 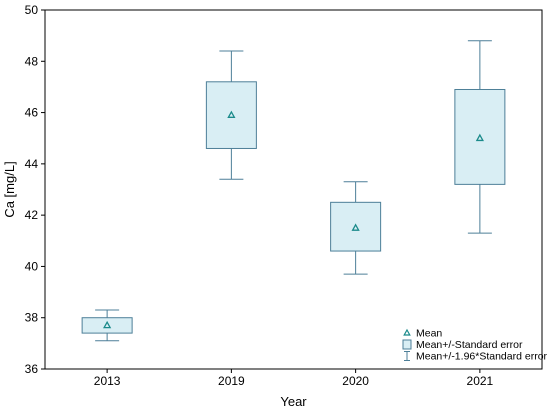 I want to click on box-group-2013, so click(x=107, y=325).